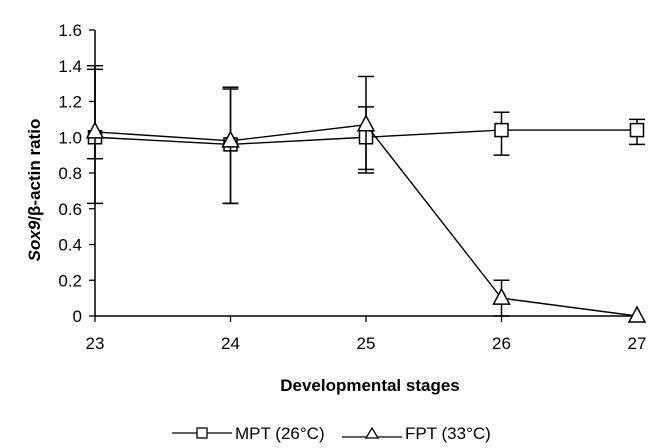 The width and height of the screenshot is (648, 448). I want to click on legend-label-fpt: FPT (33°C), so click(448, 433).